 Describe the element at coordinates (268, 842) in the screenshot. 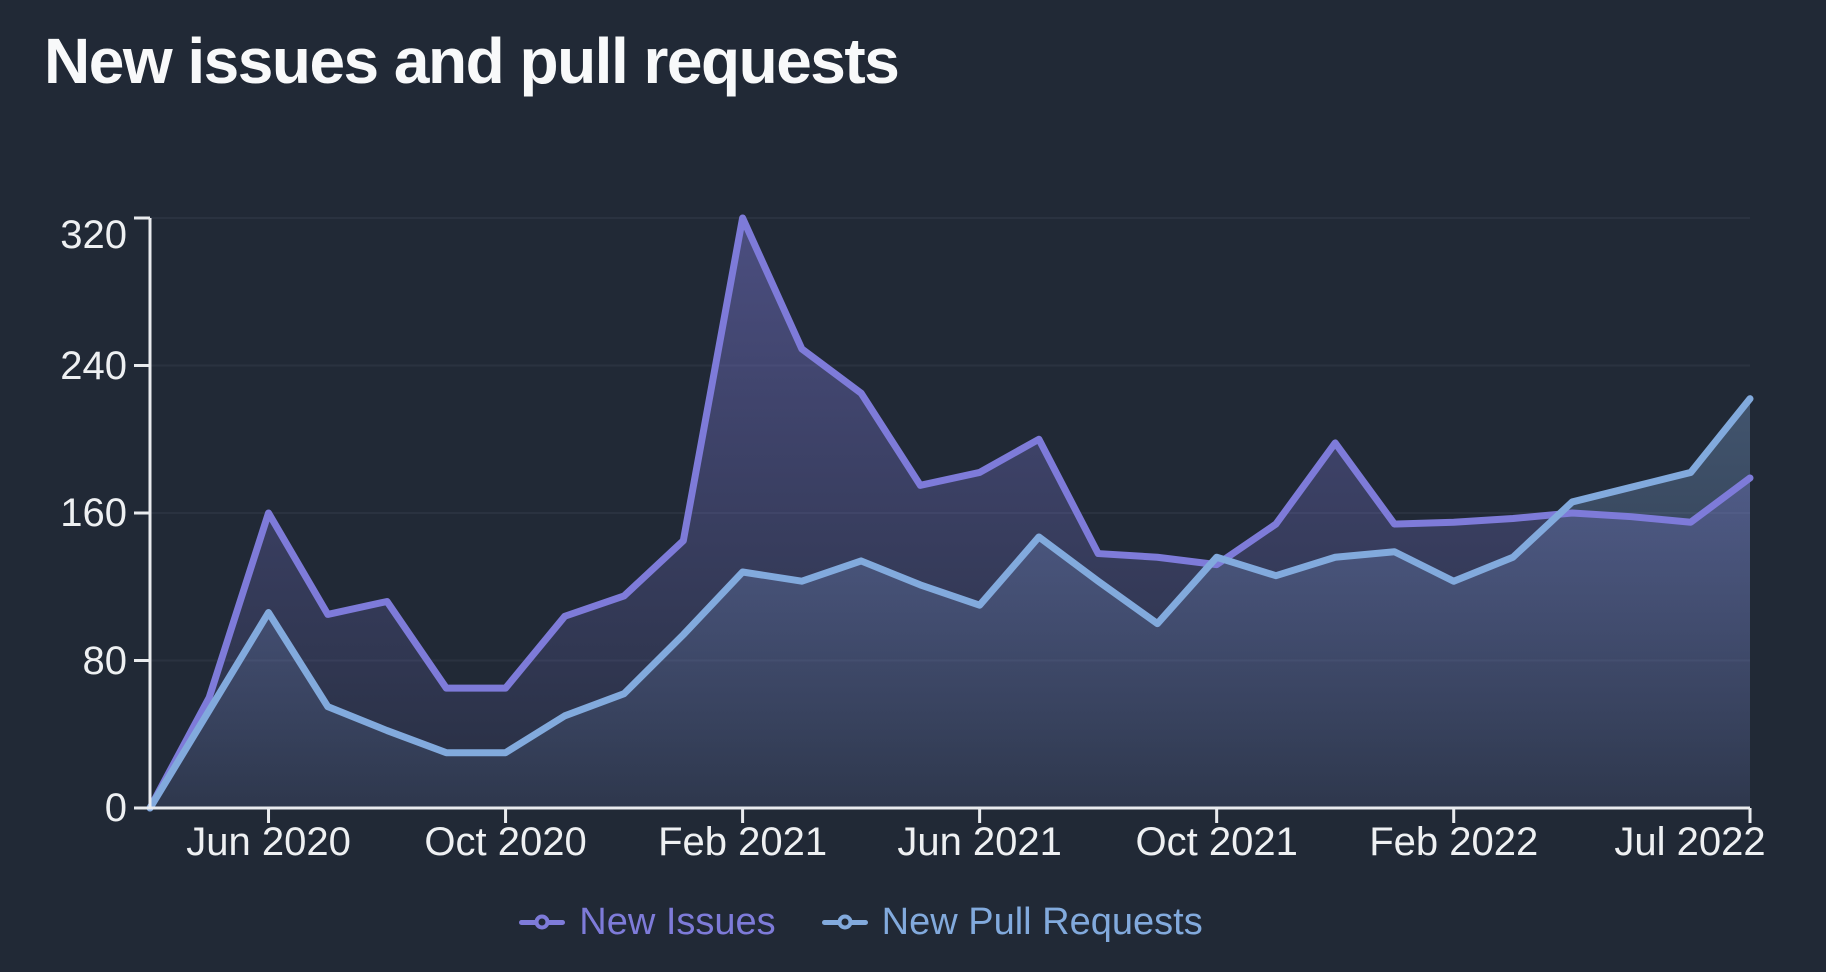

I see `x-tick-label: Jun 2020` at that location.